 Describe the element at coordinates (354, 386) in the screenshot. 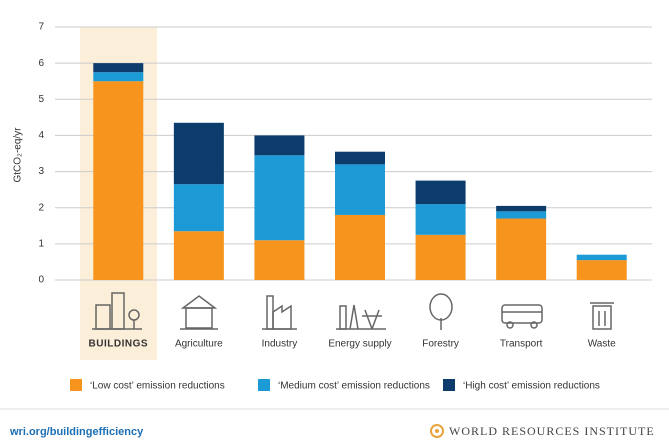

I see `legend-label: ‘Medium cost’ emission reductions` at that location.